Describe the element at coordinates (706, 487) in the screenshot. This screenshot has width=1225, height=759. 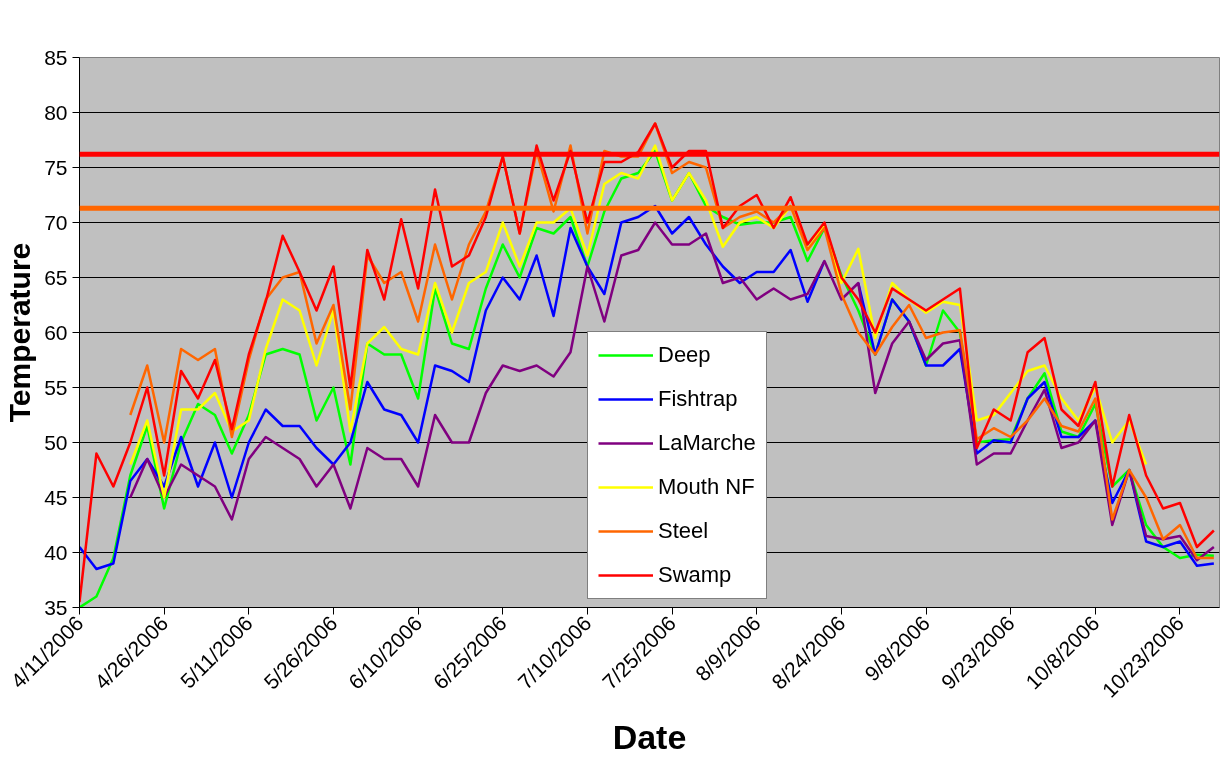
I see `legend-label: Mouth NF` at that location.